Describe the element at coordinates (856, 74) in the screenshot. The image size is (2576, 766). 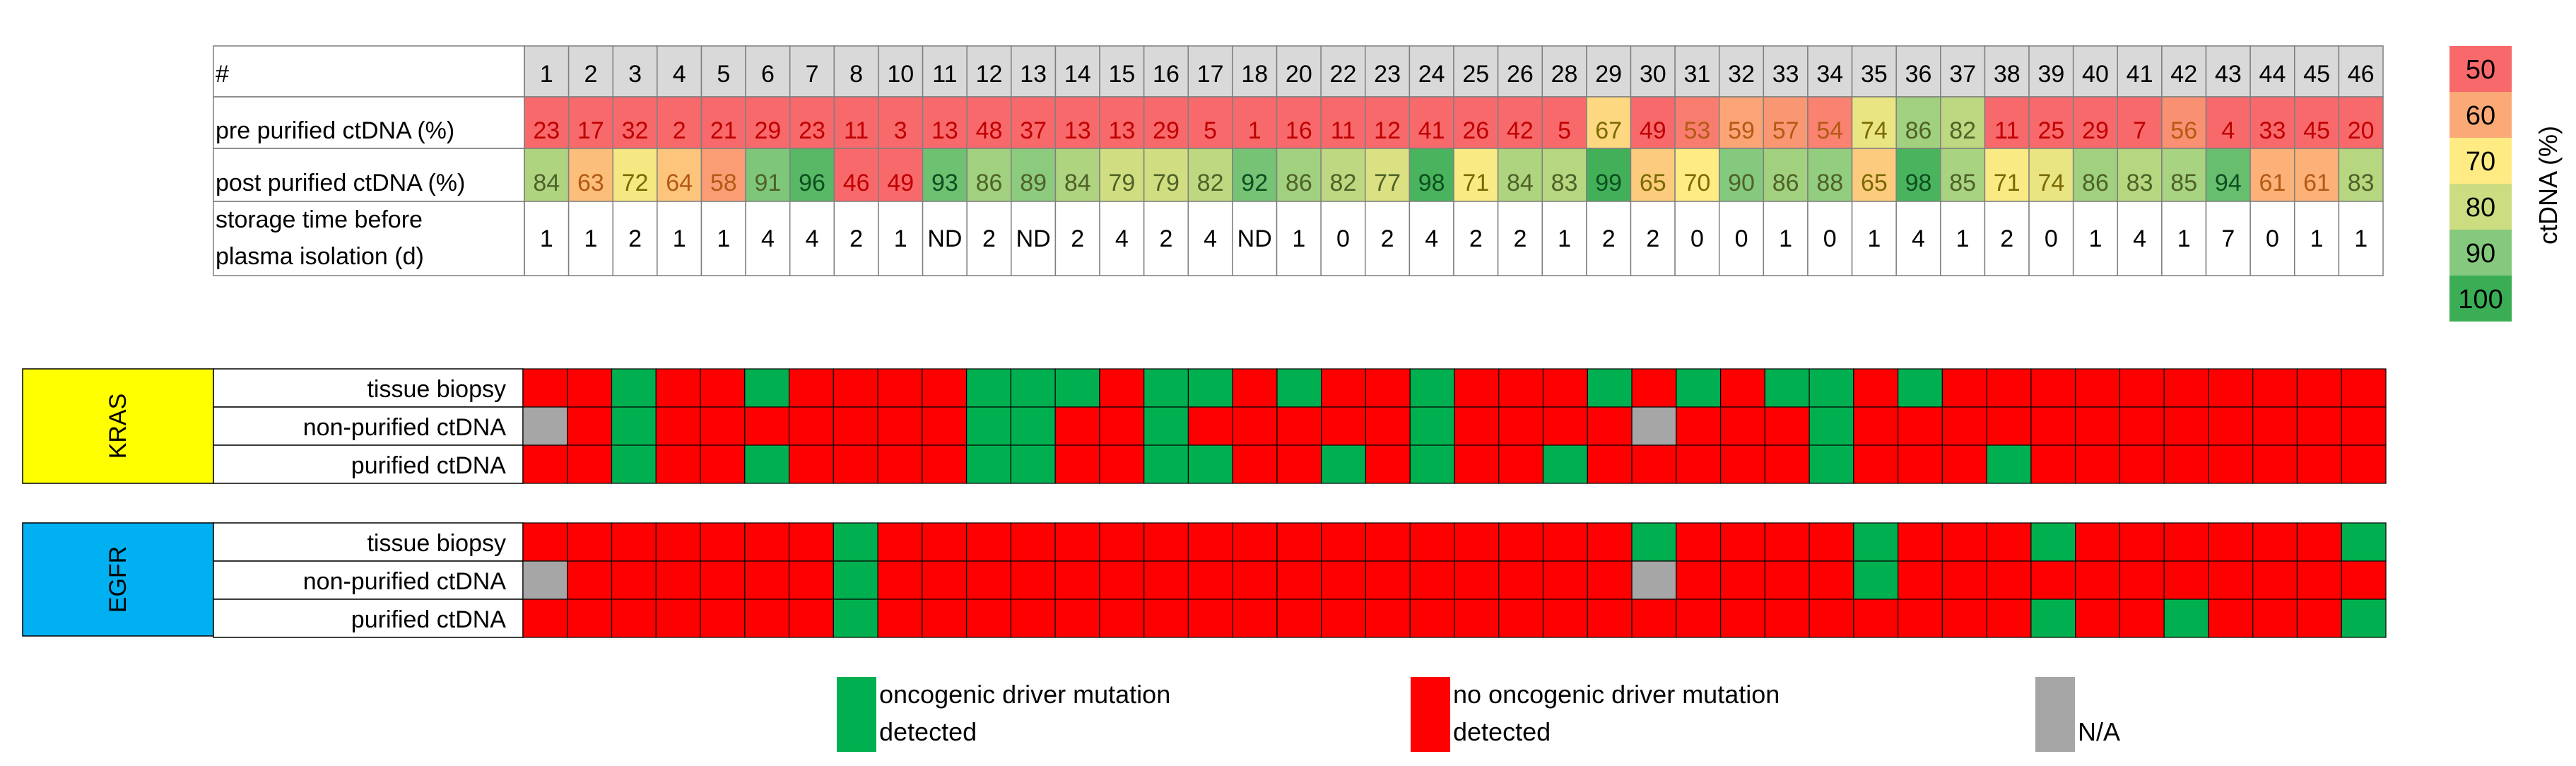
I see `sample-number: 8` at that location.